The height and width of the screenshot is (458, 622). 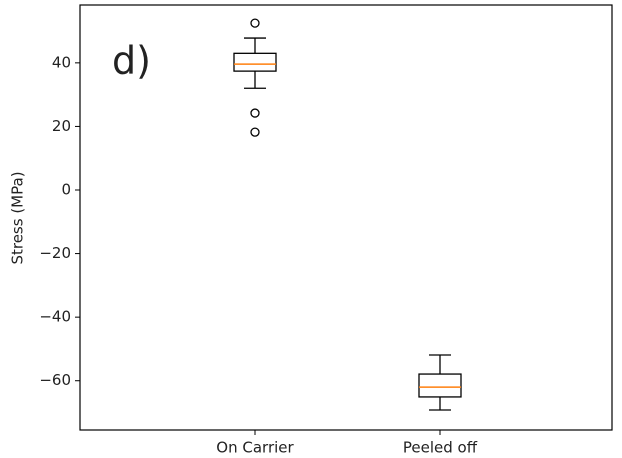 I want to click on x-tick-label: Peeled off, so click(x=440, y=448).